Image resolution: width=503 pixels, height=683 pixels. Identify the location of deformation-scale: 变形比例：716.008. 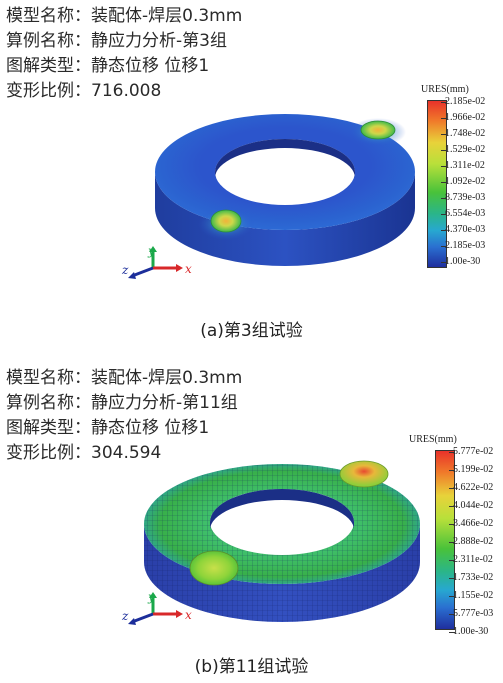
(84, 91).